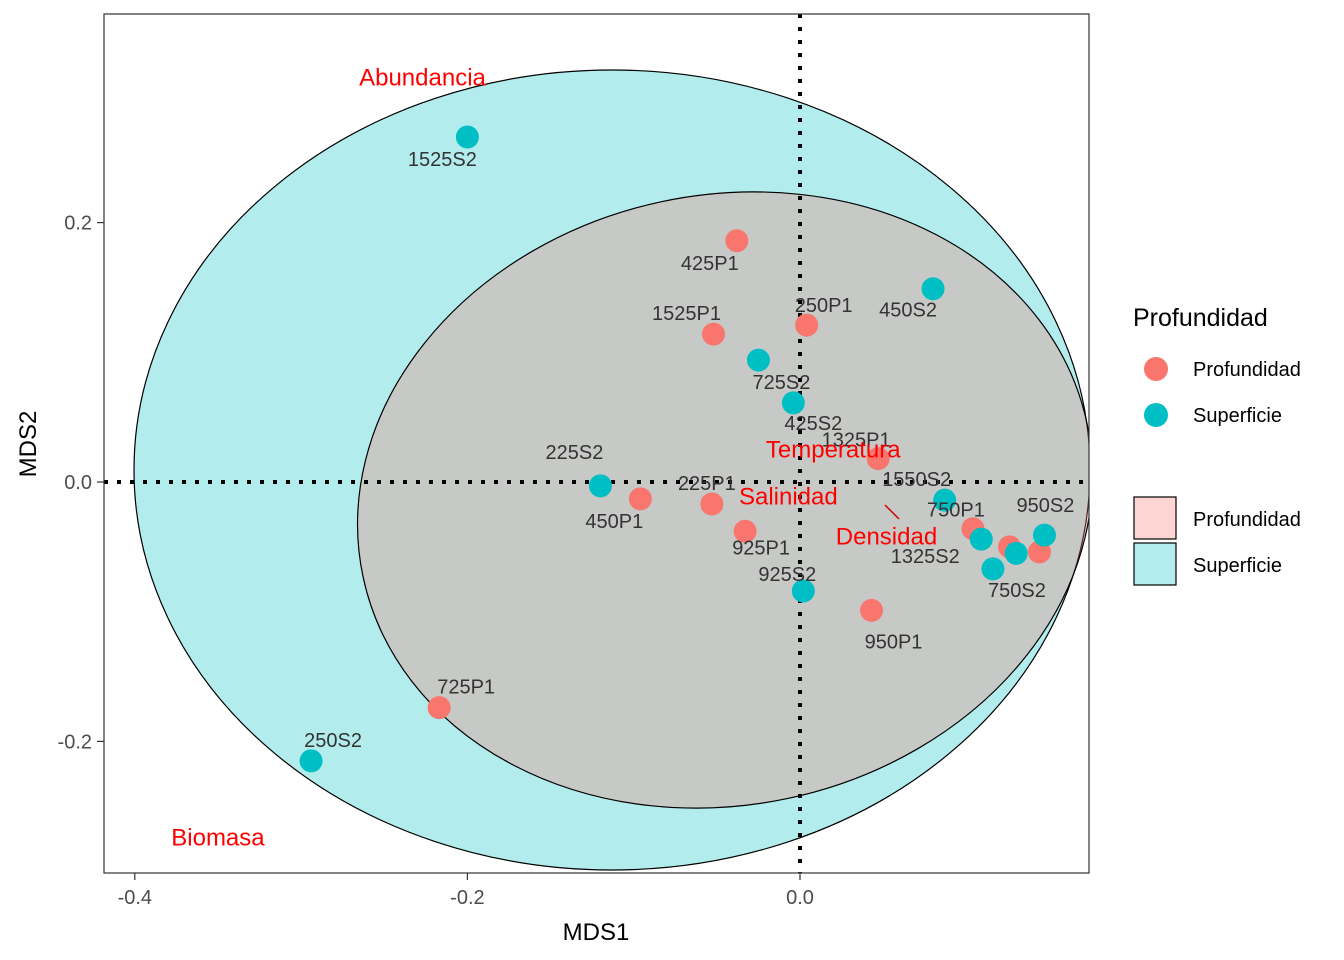 The height and width of the screenshot is (960, 1344). What do you see at coordinates (442, 160) in the screenshot?
I see `point-label: 1525S2` at bounding box center [442, 160].